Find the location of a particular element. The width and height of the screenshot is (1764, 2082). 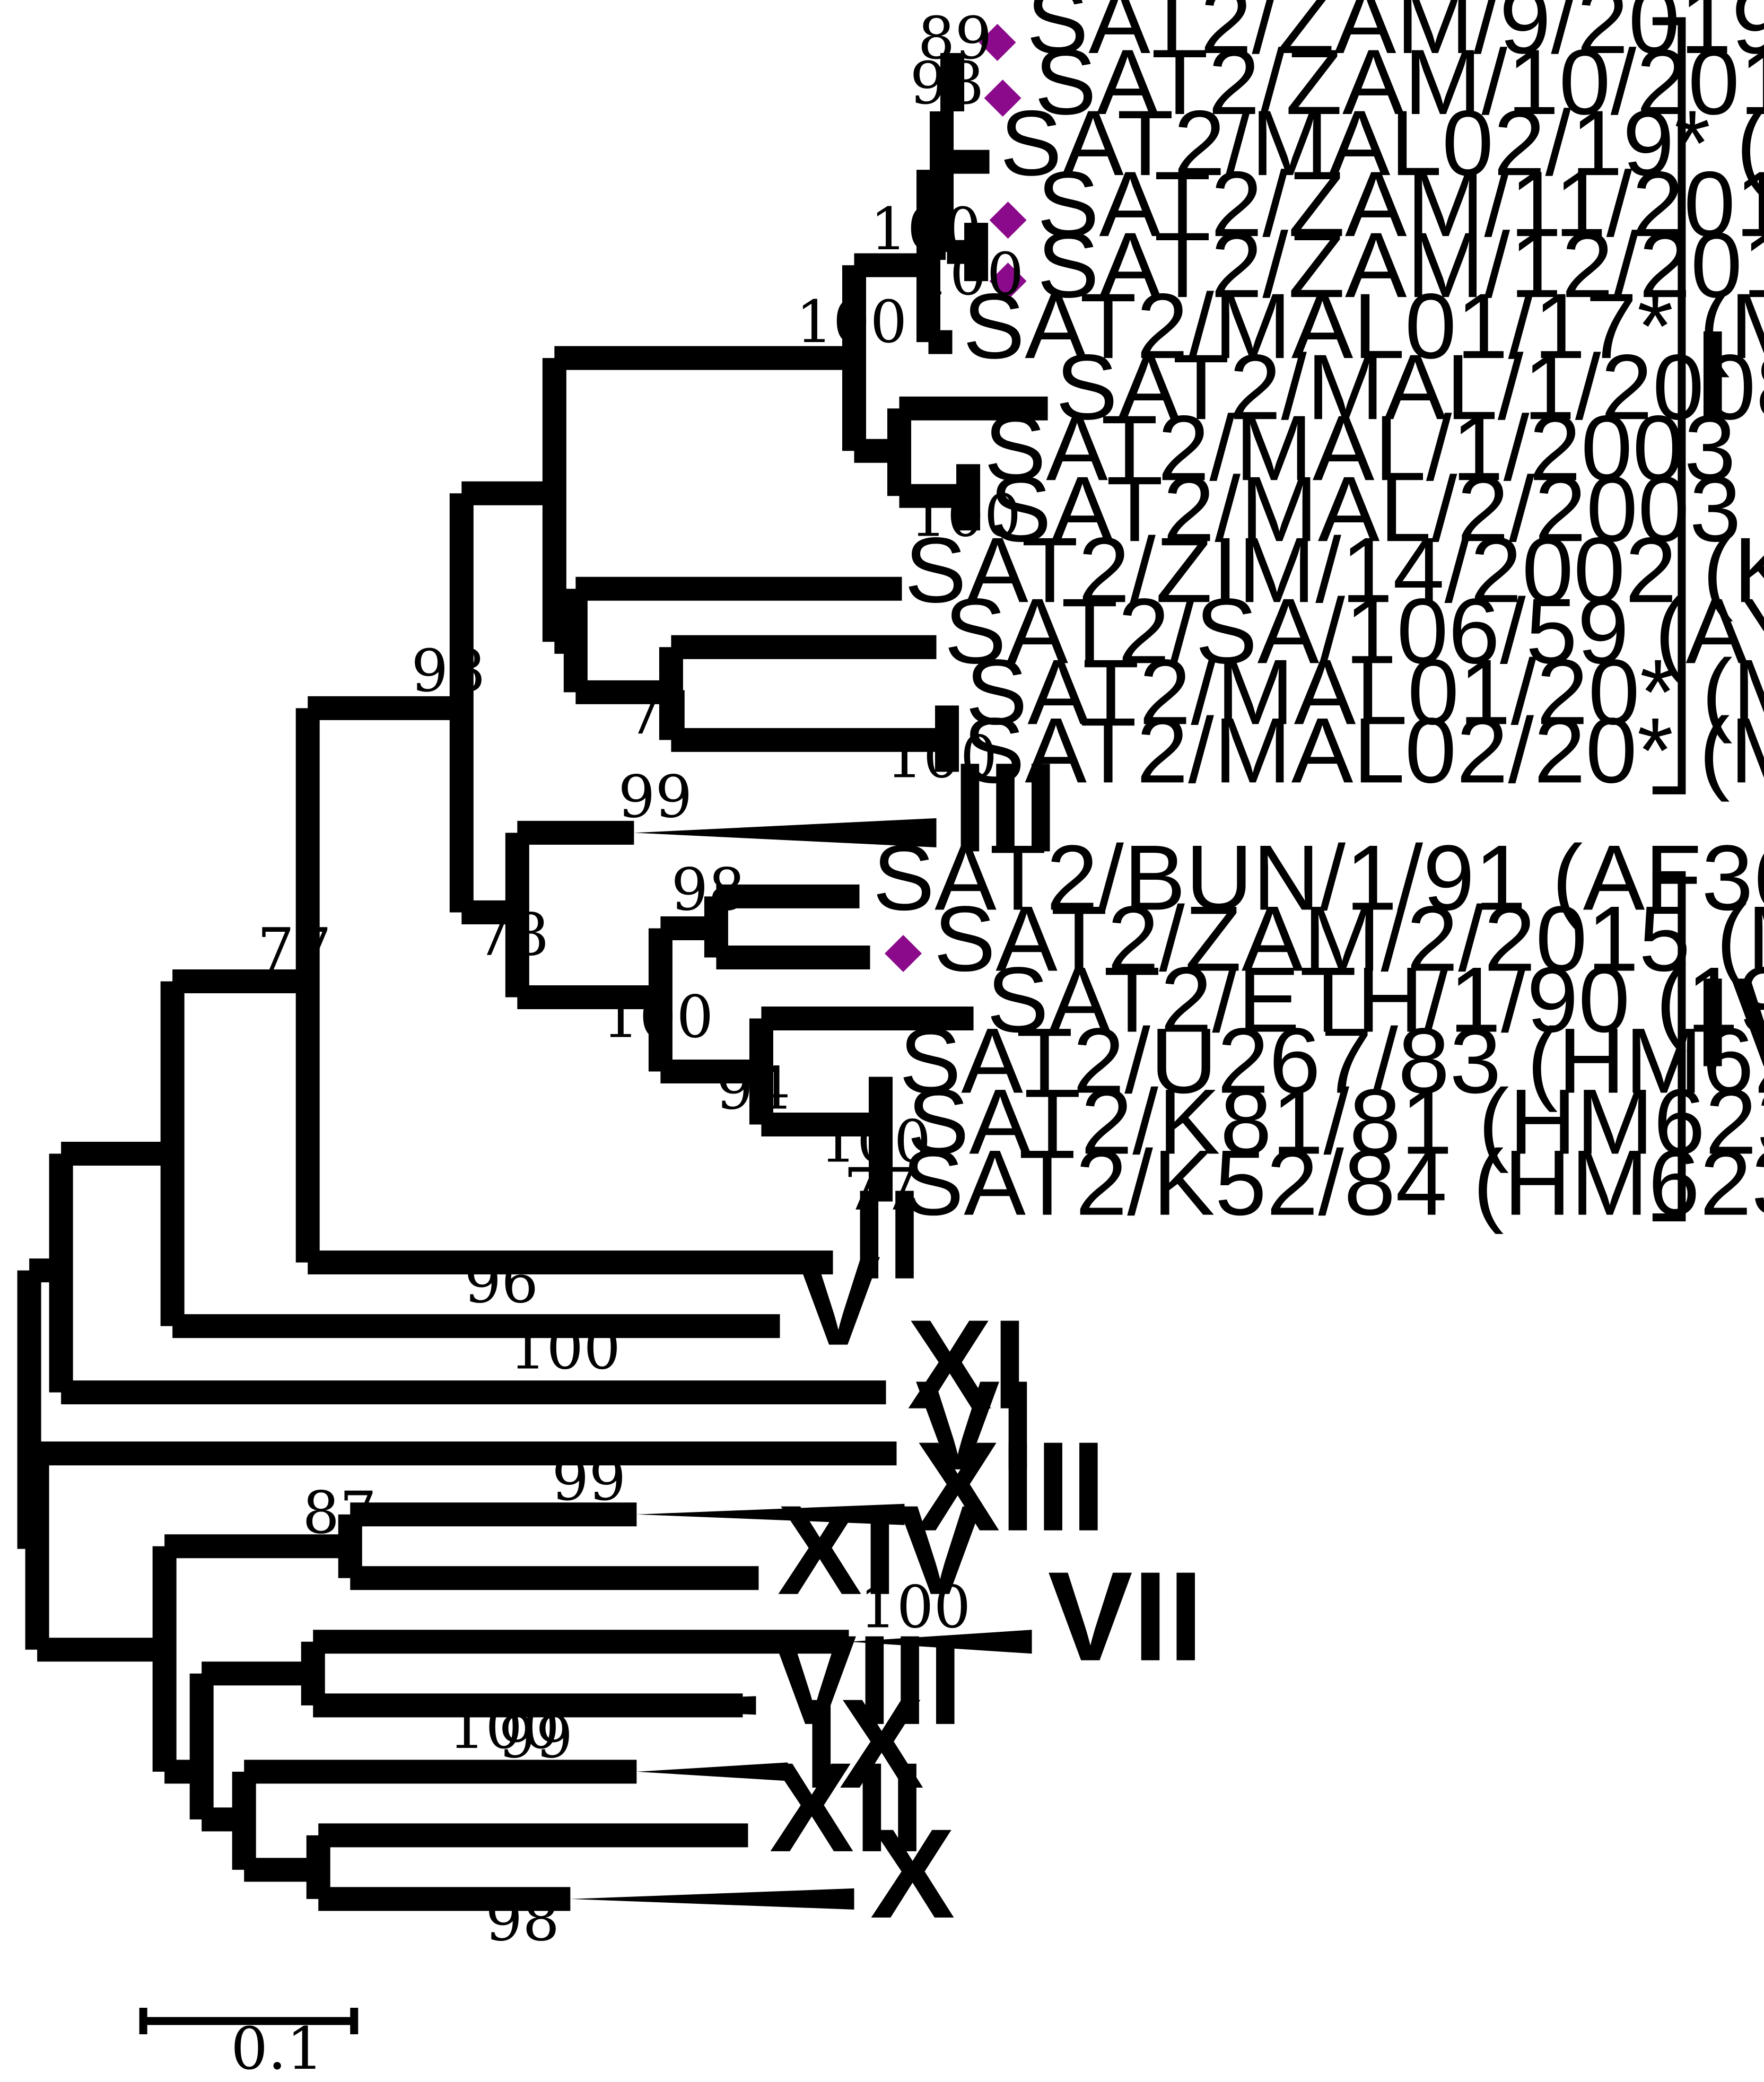

taxon-label: SAT2/ETH/1/90 (1989)(AY343935) is located at coordinates (1376, 1000).